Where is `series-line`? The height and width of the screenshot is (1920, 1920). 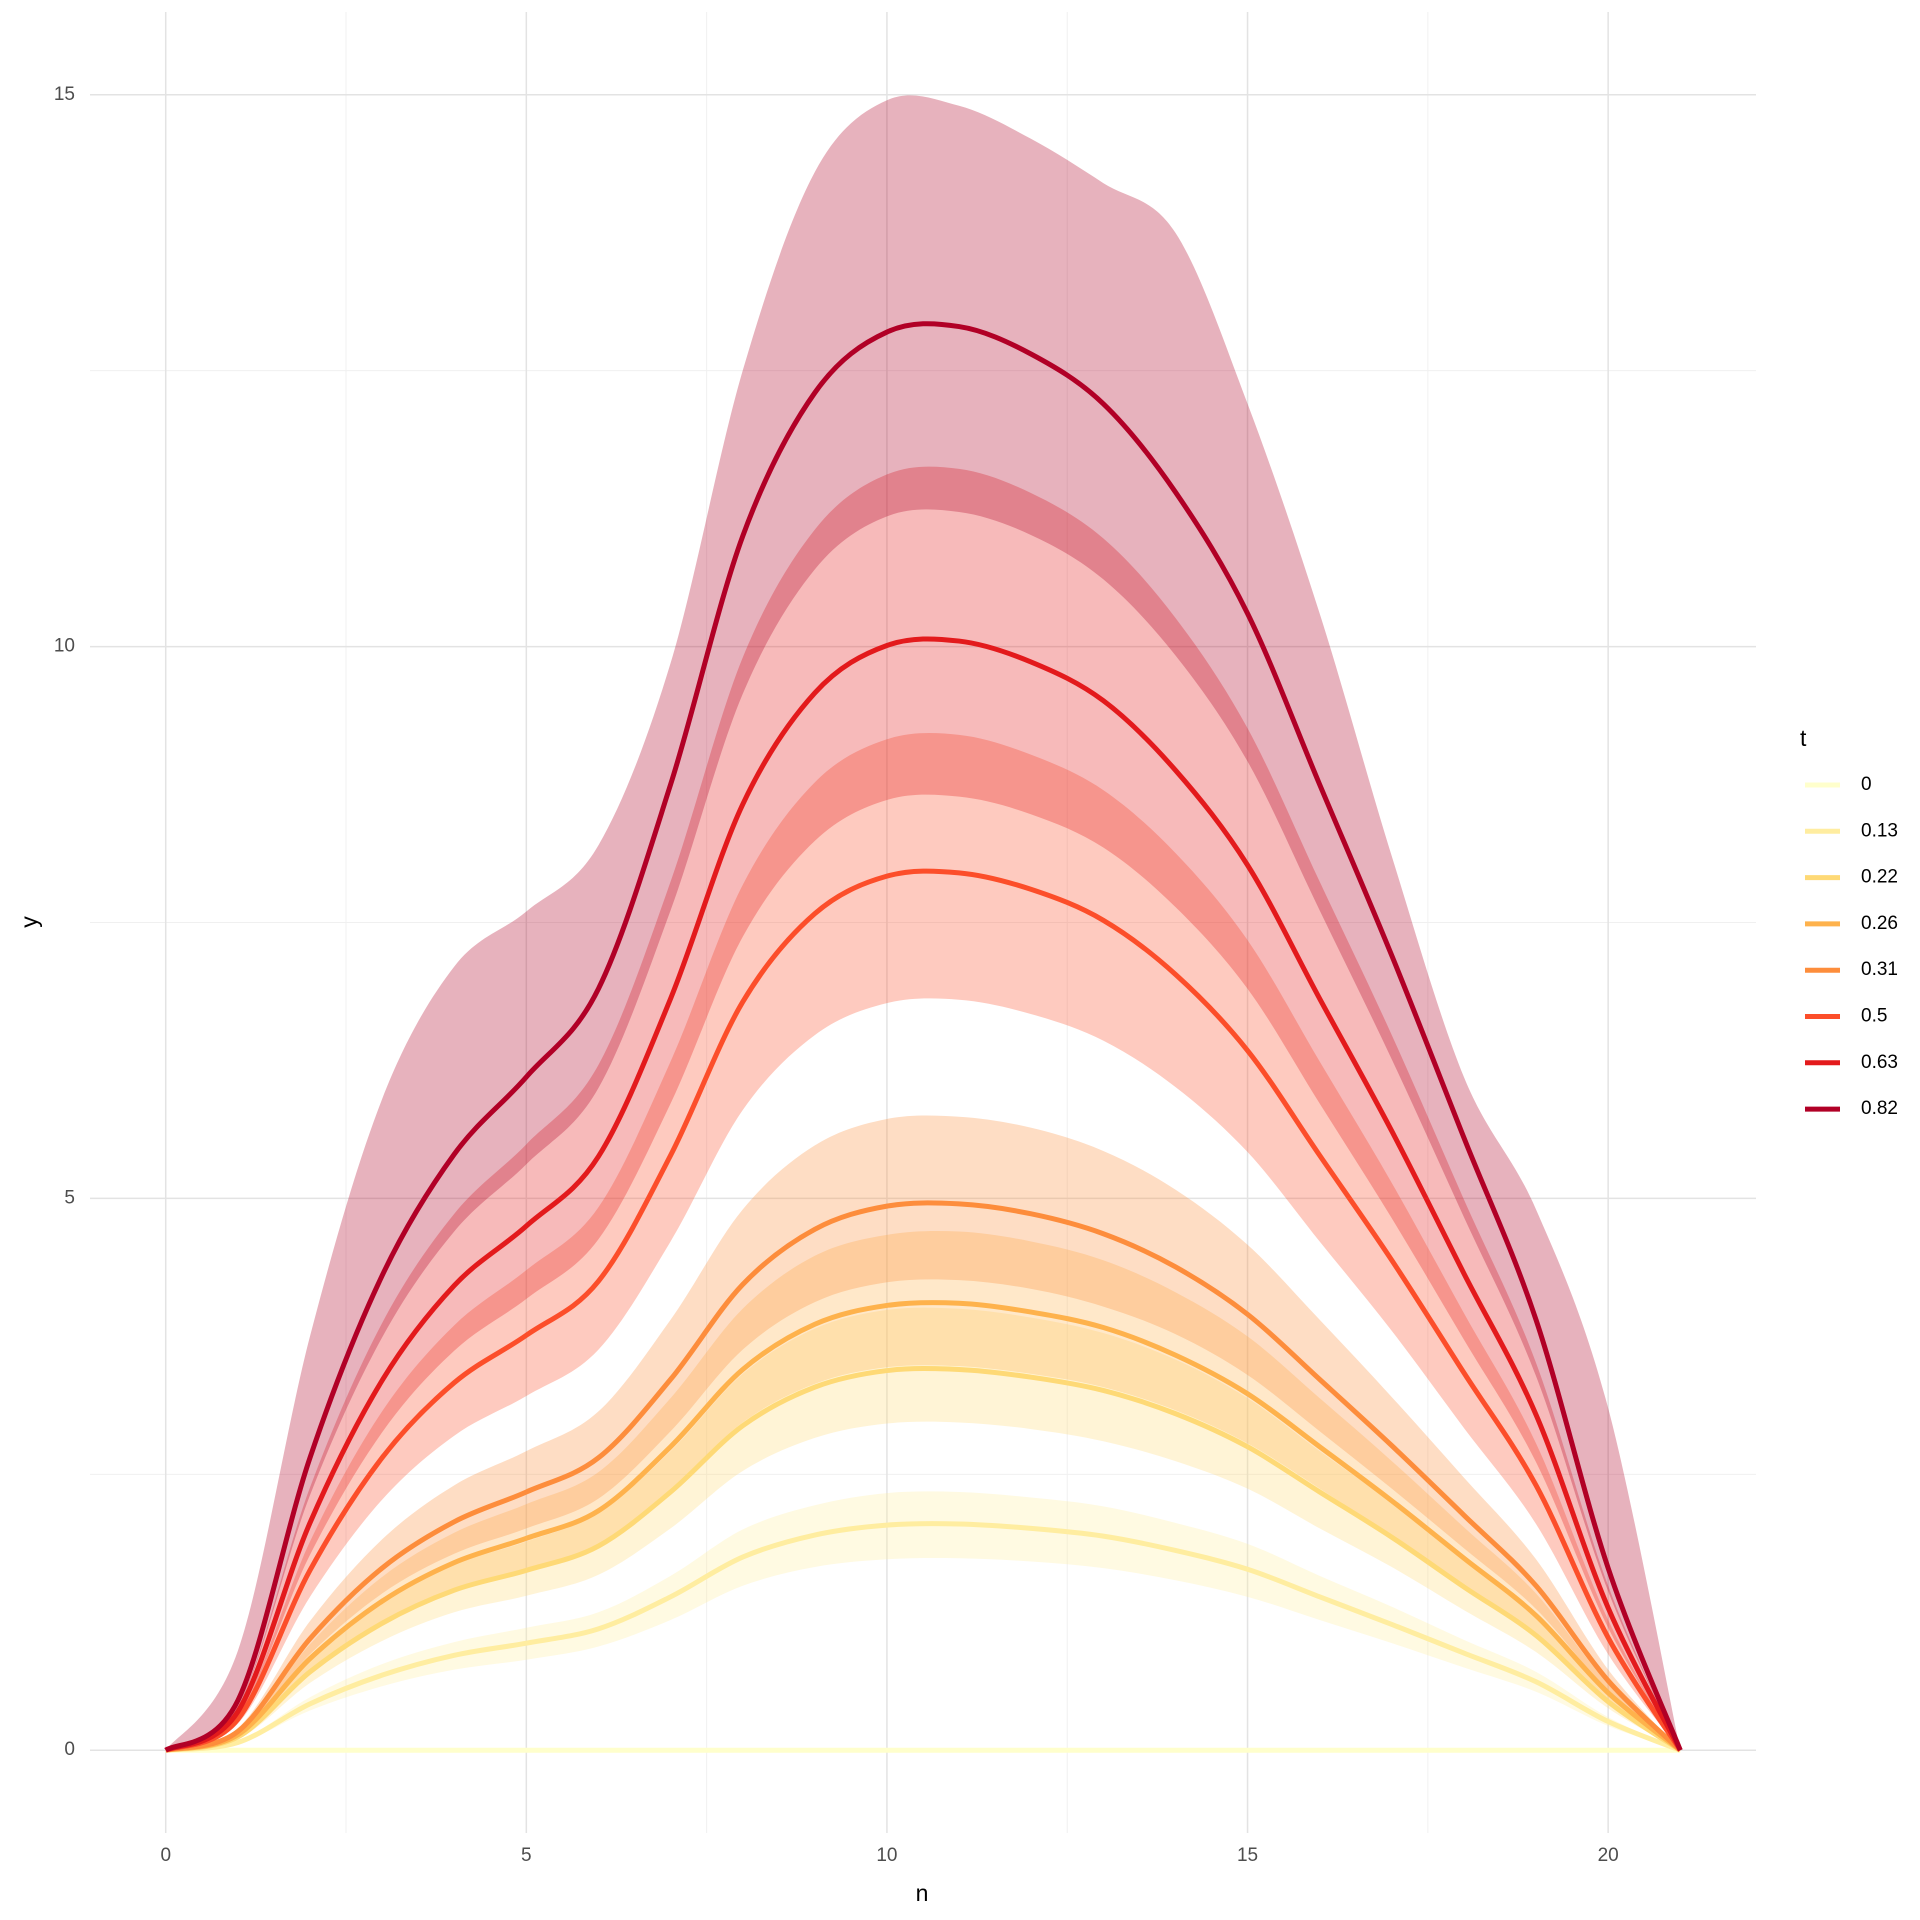
series-line is located at coordinates (923, 1637).